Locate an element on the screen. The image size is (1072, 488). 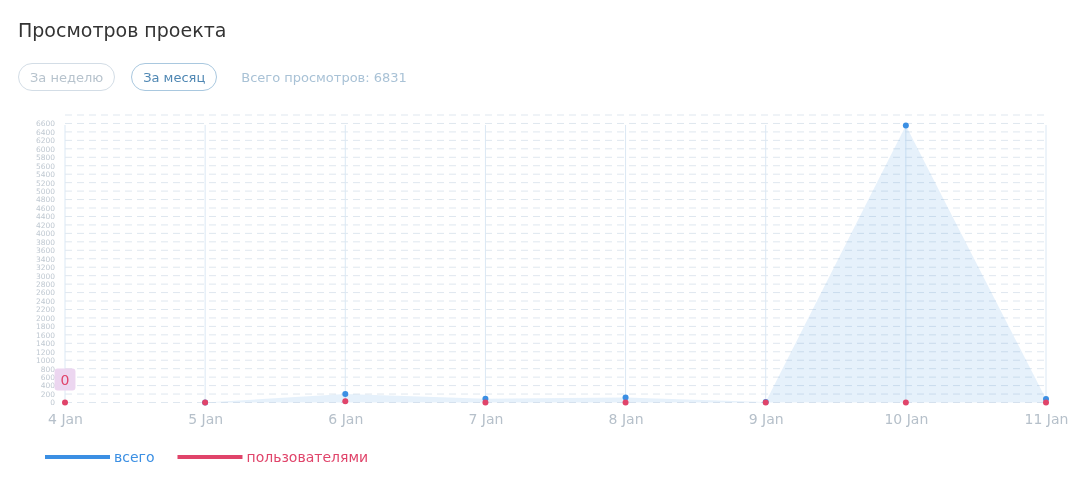
x-tick-label: 11 Jan is located at coordinates (1046, 419).